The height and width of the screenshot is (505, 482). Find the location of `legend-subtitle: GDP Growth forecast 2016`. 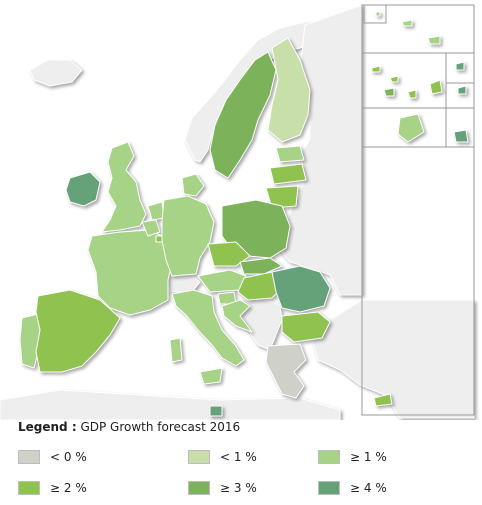

legend-subtitle: GDP Growth forecast 2016 is located at coordinates (160, 427).